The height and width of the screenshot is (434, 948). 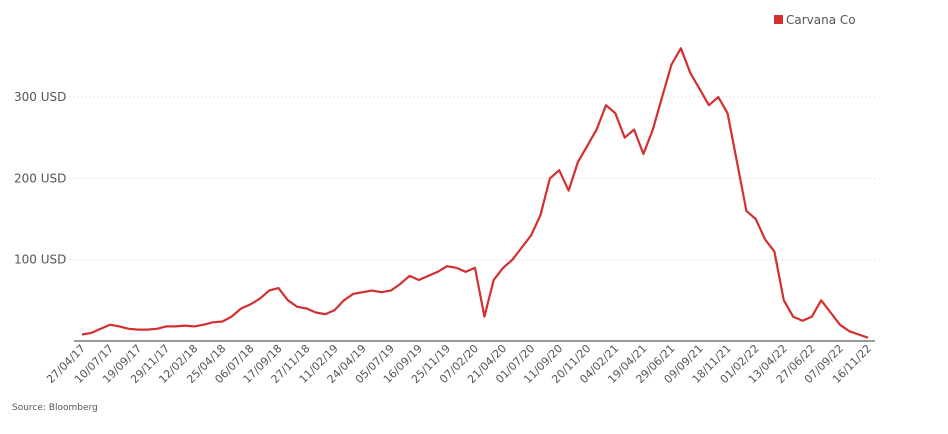 I want to click on y-tick-label: 200 USD, so click(x=40, y=178).